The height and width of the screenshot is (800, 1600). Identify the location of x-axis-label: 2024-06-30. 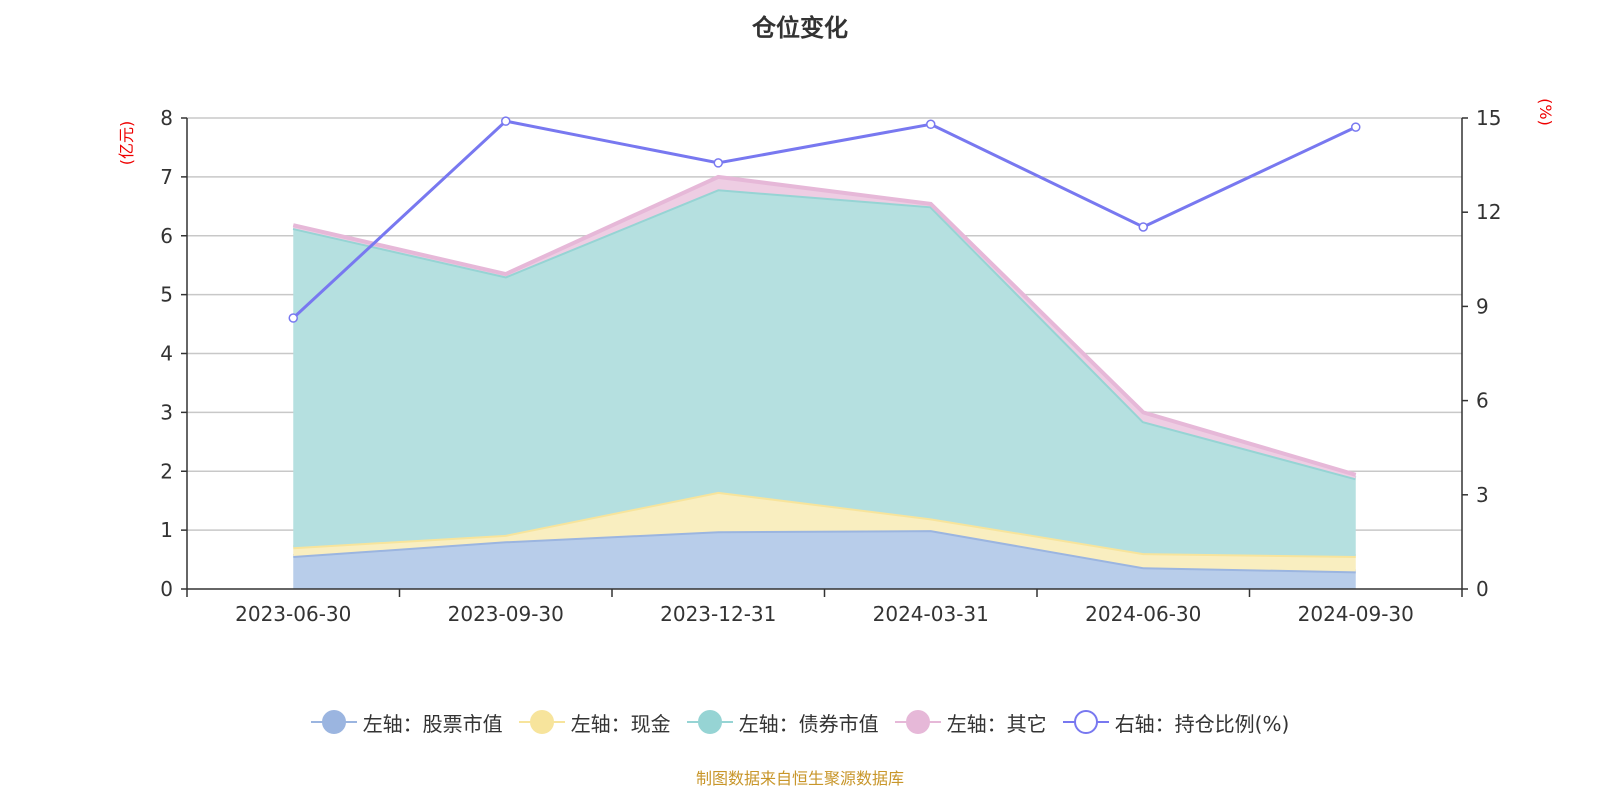
(1143, 614).